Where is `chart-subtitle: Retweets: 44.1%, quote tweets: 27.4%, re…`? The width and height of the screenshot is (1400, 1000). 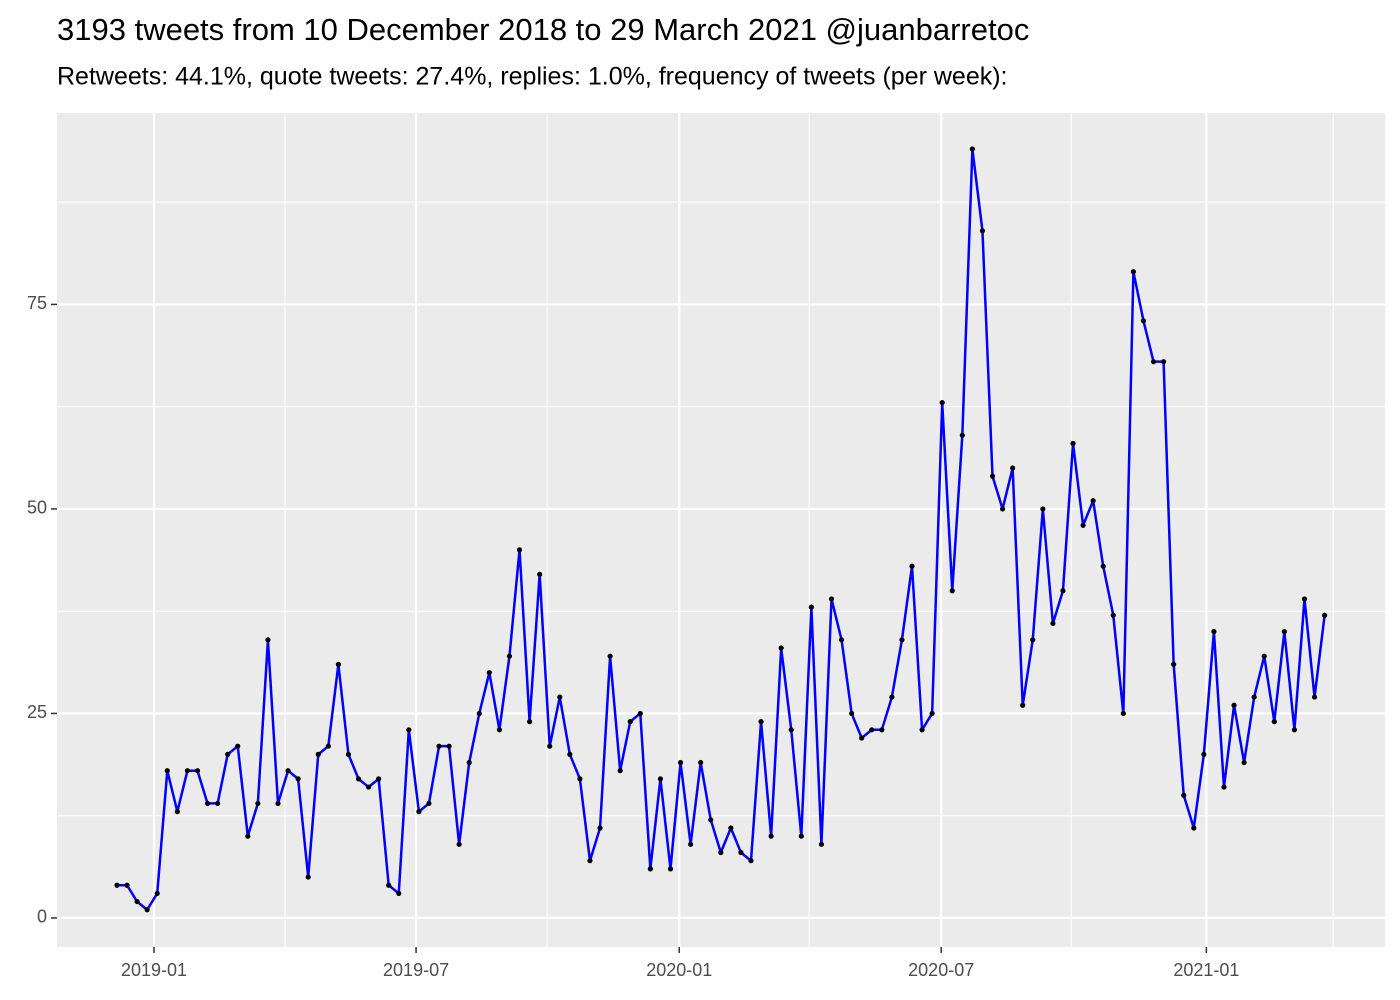
chart-subtitle: Retweets: 44.1%, quote tweets: 27.4%, re… is located at coordinates (532, 77).